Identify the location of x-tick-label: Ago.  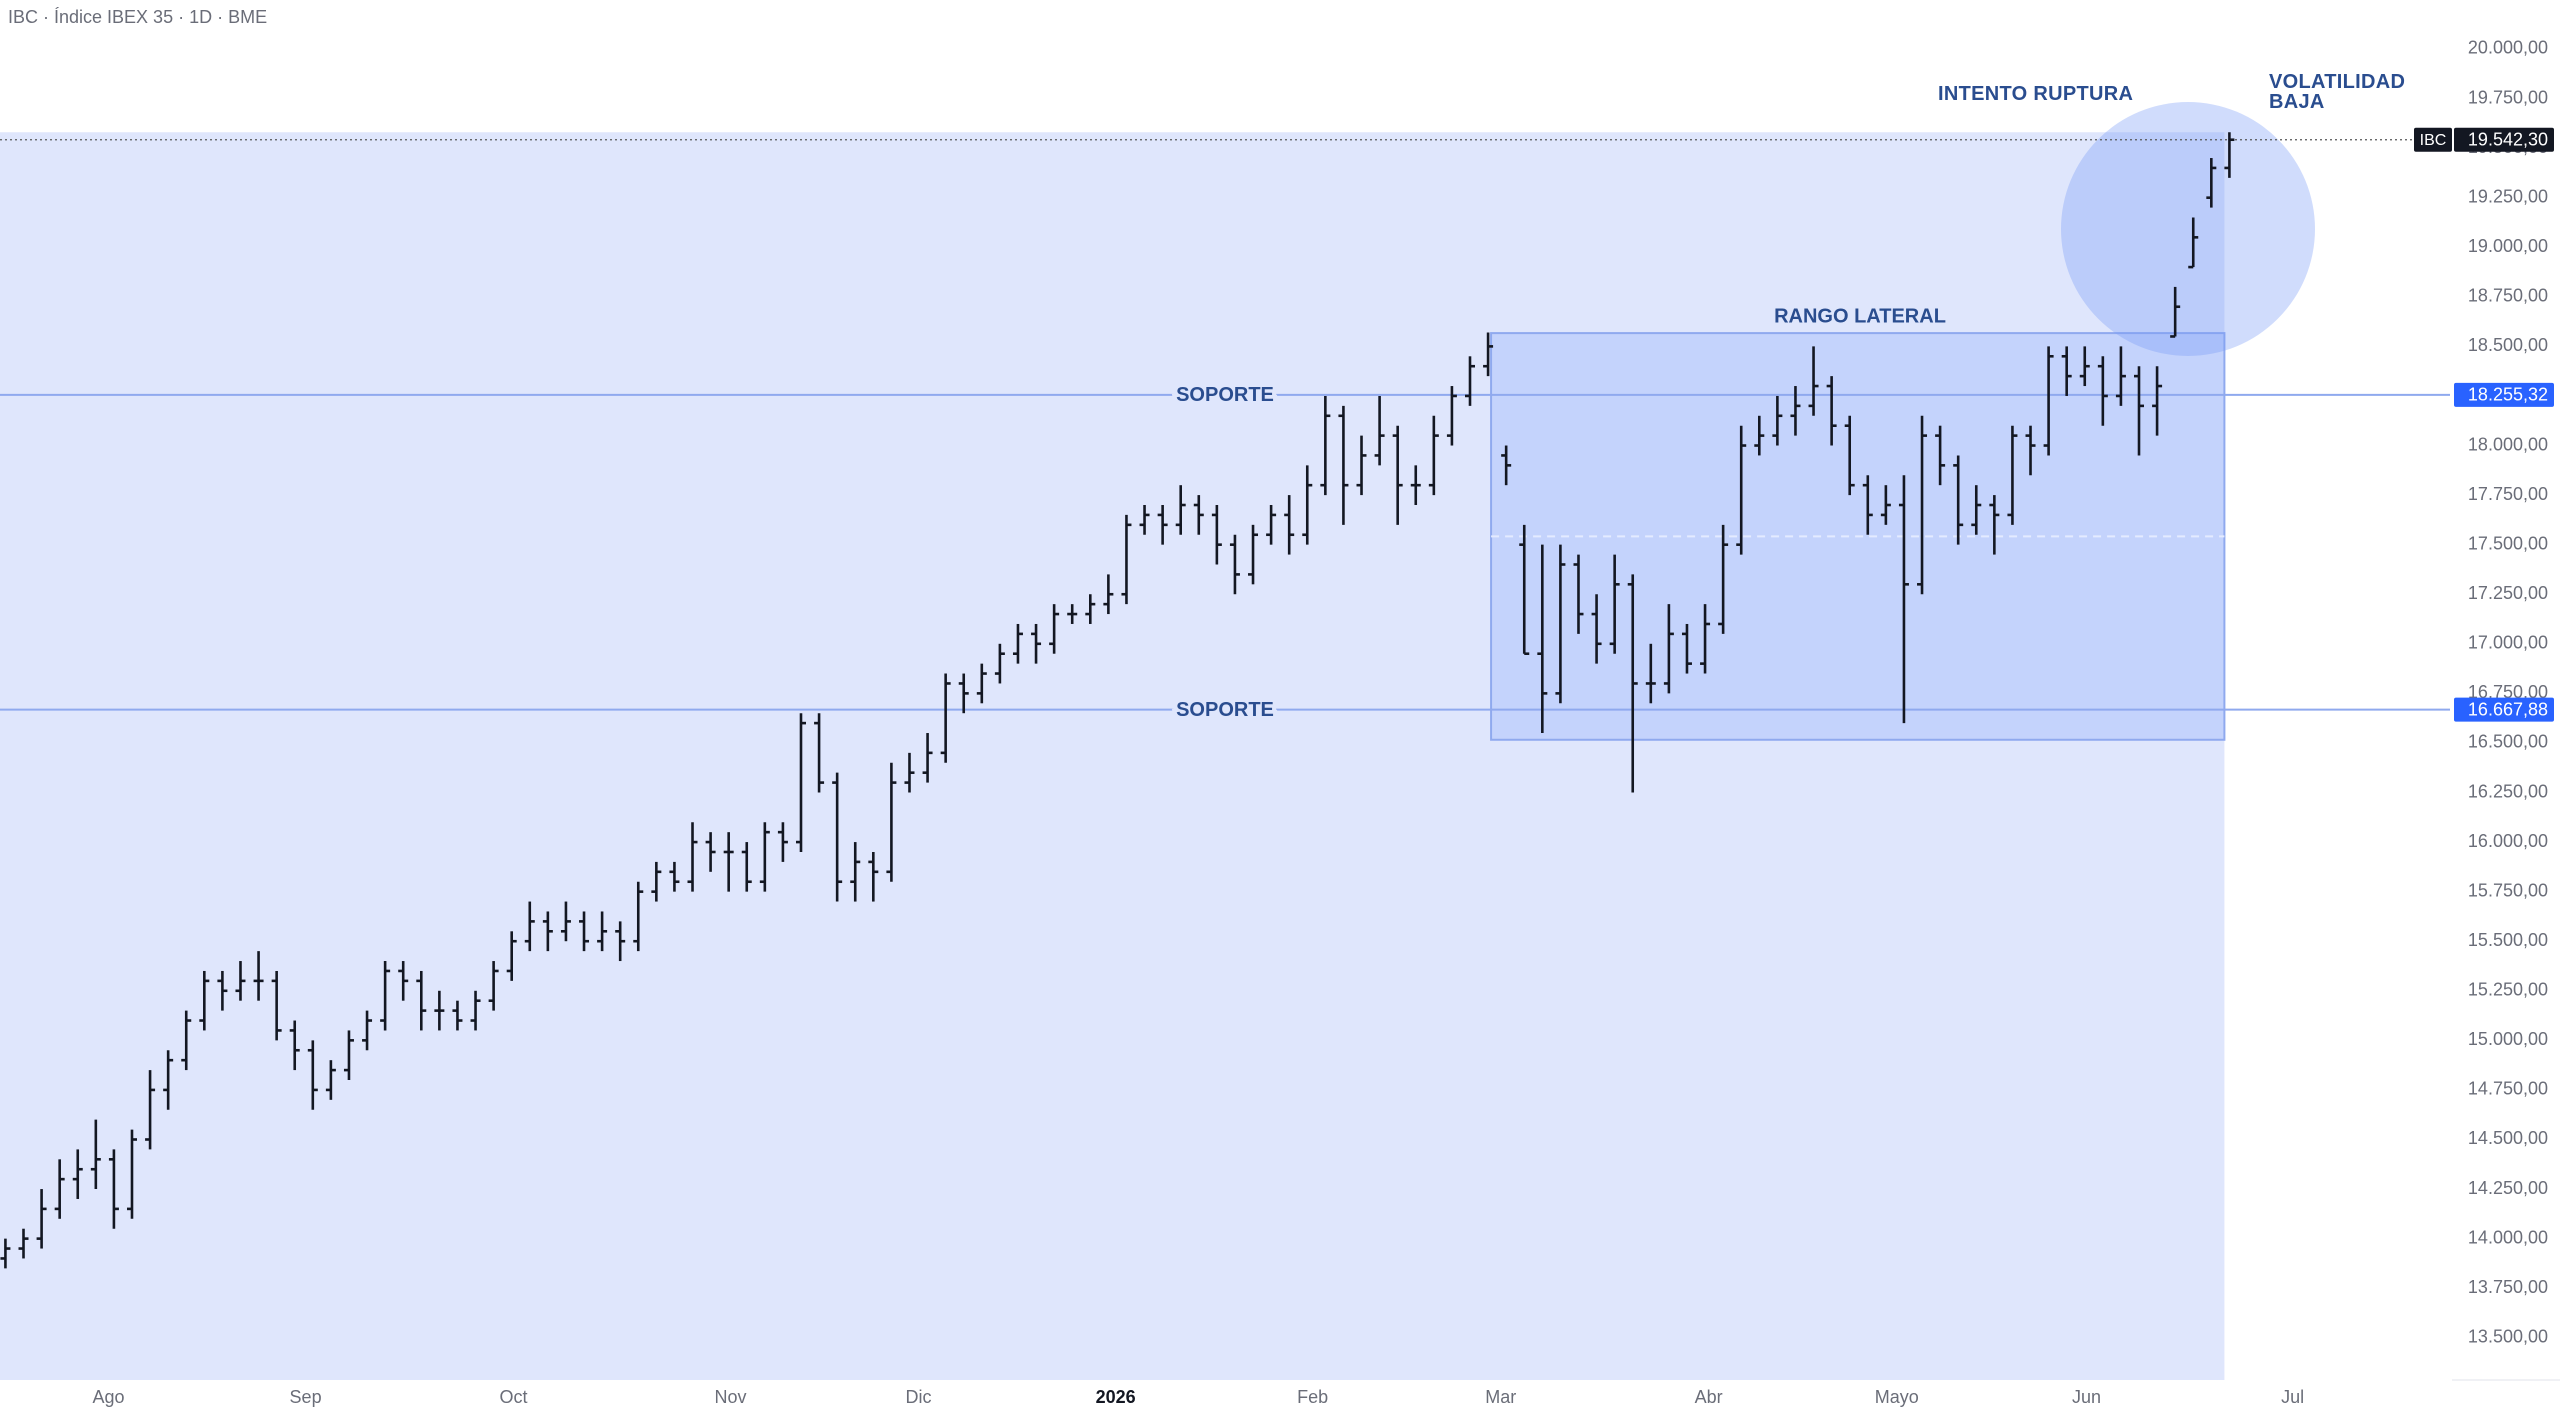
(108, 1397).